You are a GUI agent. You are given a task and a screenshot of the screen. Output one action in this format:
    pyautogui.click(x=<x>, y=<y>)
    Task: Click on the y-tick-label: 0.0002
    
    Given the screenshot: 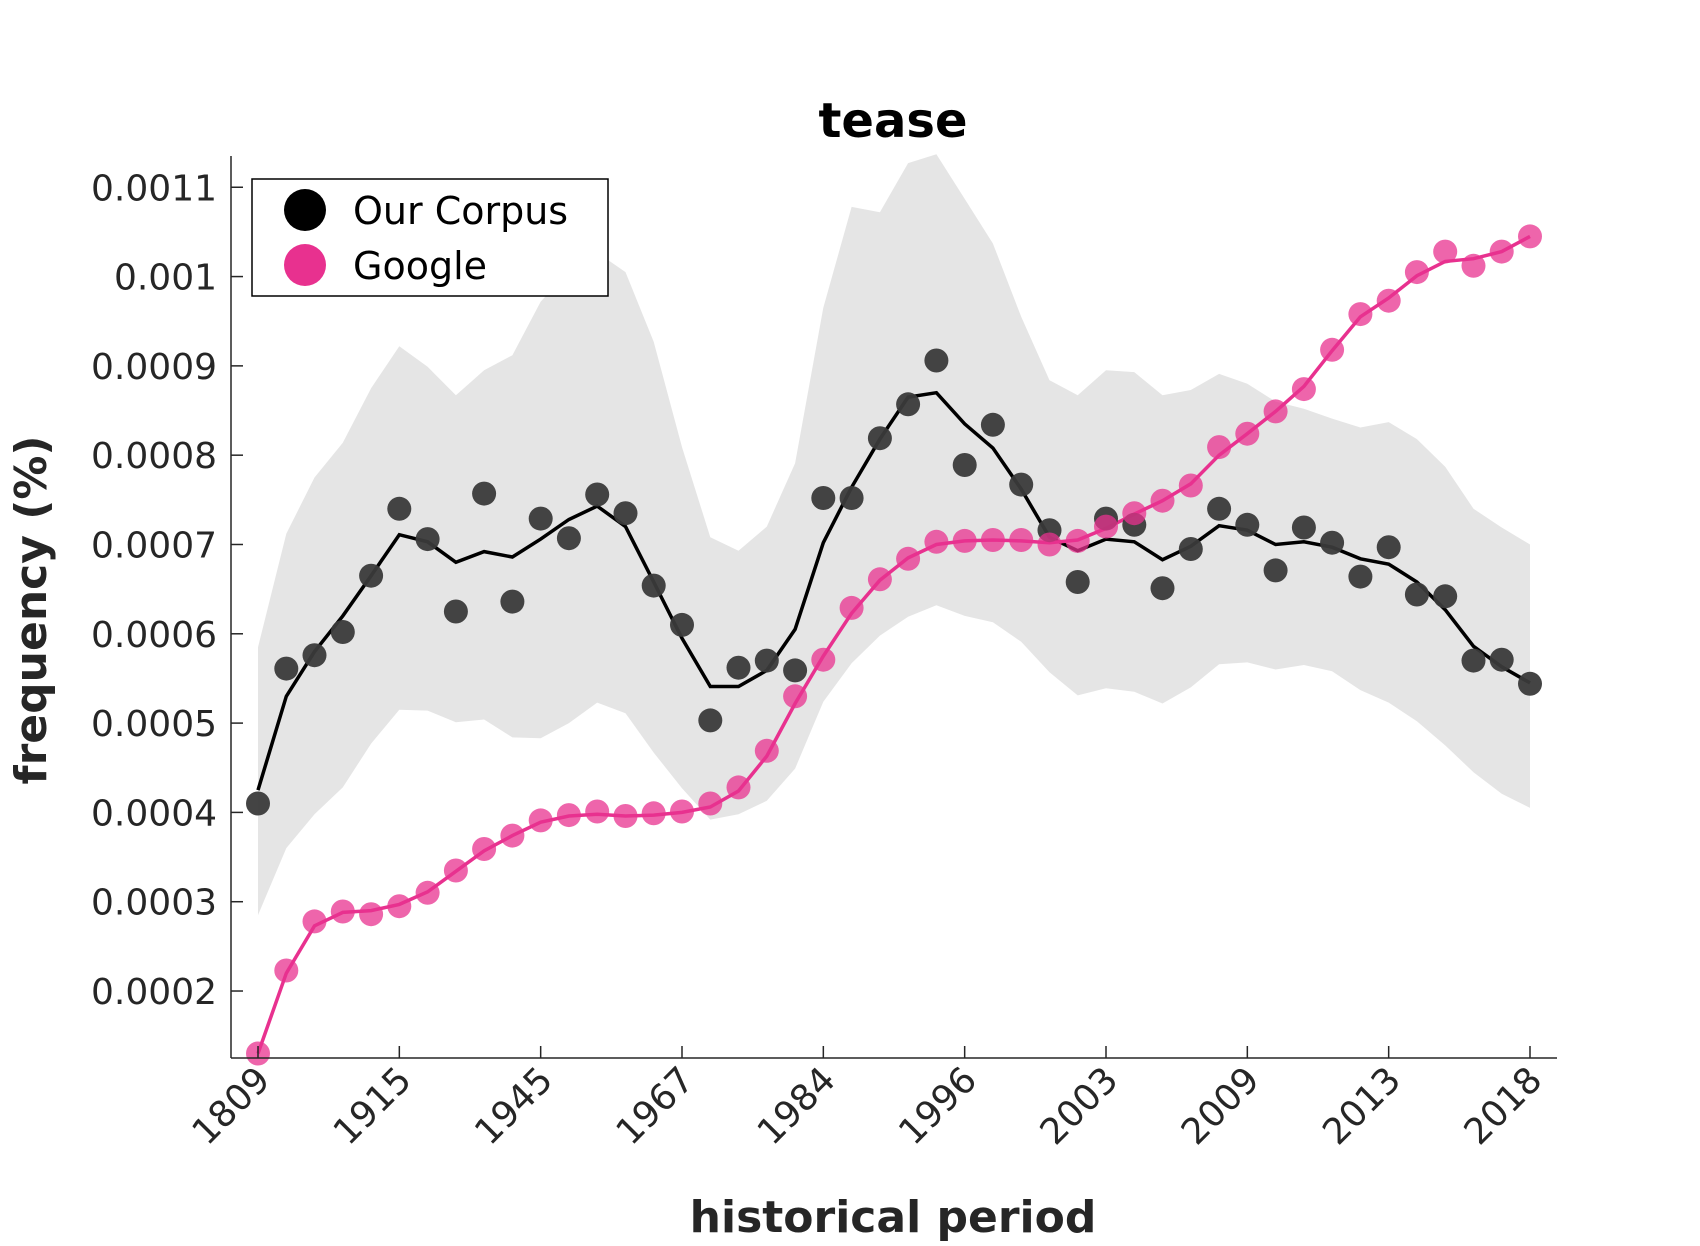 What is the action you would take?
    pyautogui.click(x=154, y=992)
    